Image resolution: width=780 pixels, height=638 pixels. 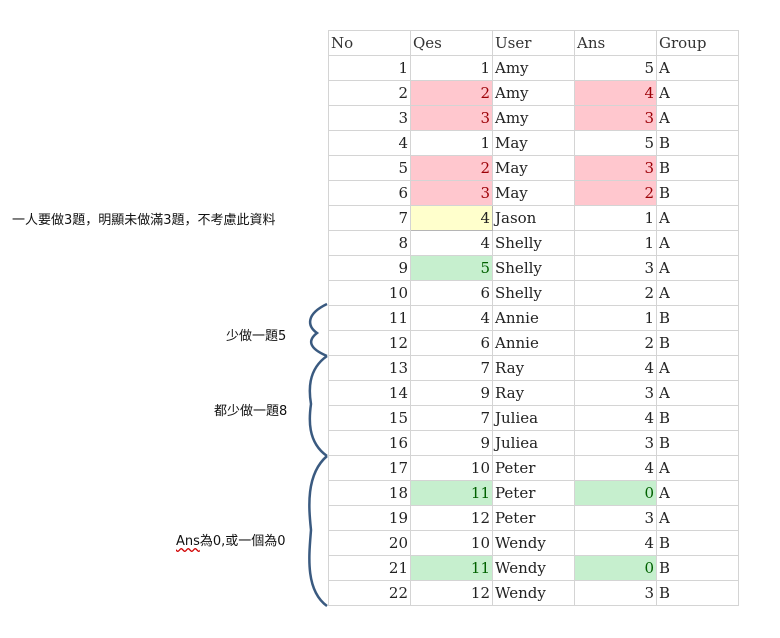 What do you see at coordinates (533, 168) in the screenshot?
I see `table-row: 5 2 May 3 B` at bounding box center [533, 168].